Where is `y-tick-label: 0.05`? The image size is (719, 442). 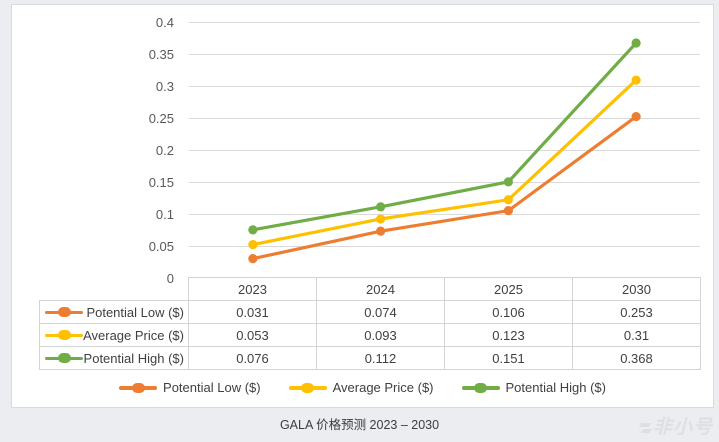 y-tick-label: 0.05 is located at coordinates (161, 246).